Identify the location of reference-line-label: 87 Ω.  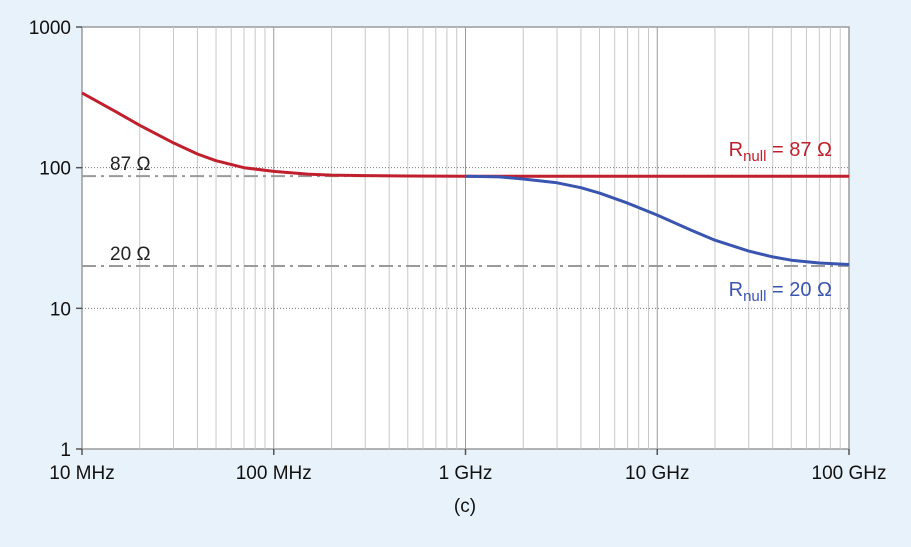
(130, 164).